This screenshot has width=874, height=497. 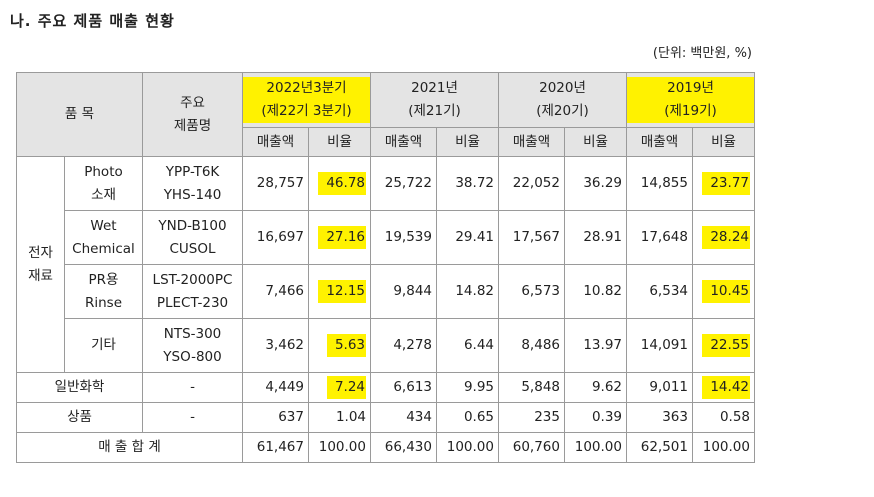 I want to click on ratio-cell: 38.72, so click(x=467, y=183).